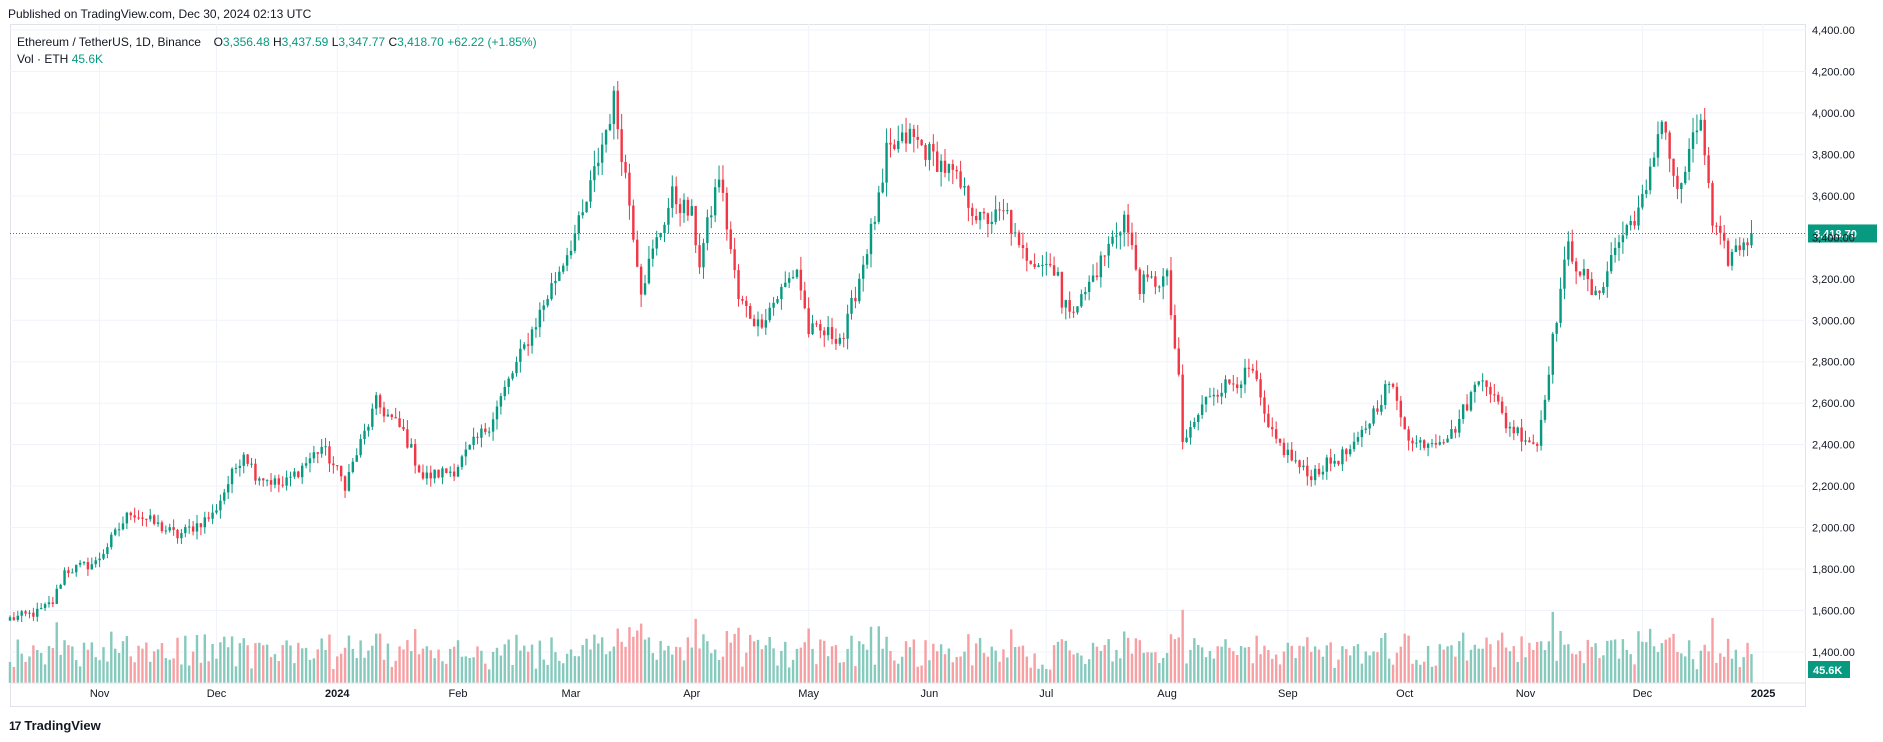 This screenshot has height=742, width=1883. What do you see at coordinates (1833, 529) in the screenshot?
I see `y-tick-label: 2,000.00` at bounding box center [1833, 529].